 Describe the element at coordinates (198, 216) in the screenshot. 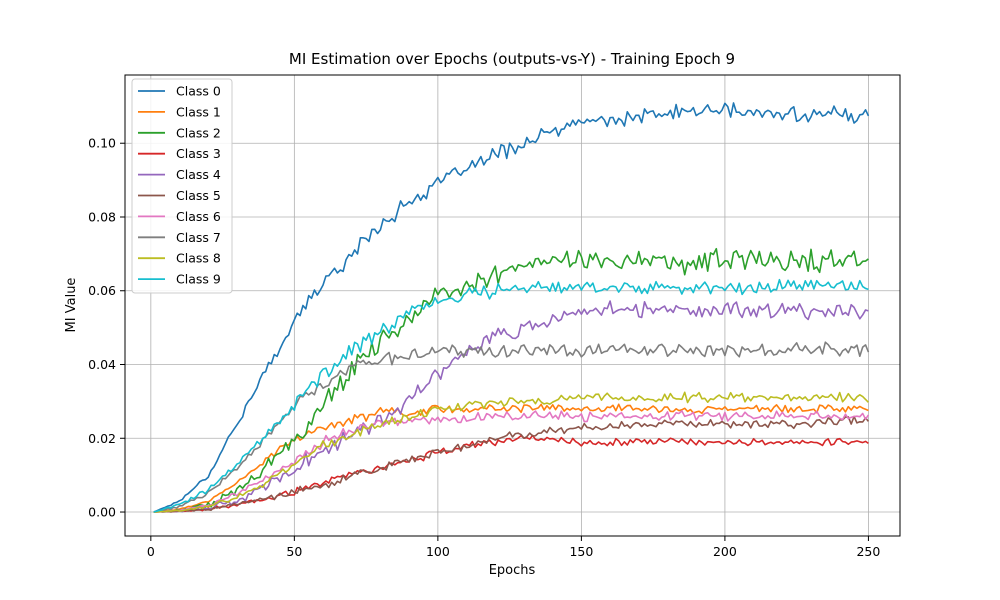

I see `legend-label: Class 6` at that location.